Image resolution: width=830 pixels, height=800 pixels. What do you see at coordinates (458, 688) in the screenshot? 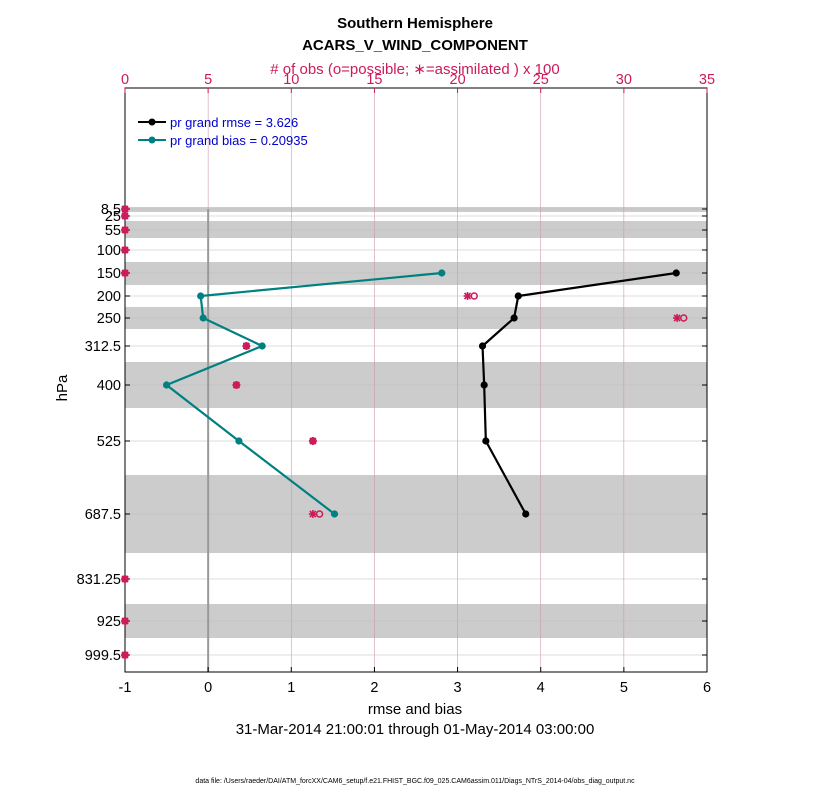
I see `x-tick-label: 3` at bounding box center [458, 688].